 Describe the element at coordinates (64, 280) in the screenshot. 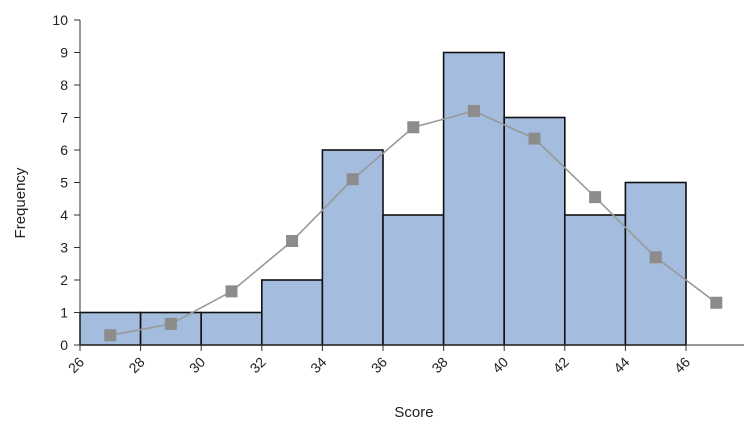

I see `y-tick-label-2: 2` at that location.